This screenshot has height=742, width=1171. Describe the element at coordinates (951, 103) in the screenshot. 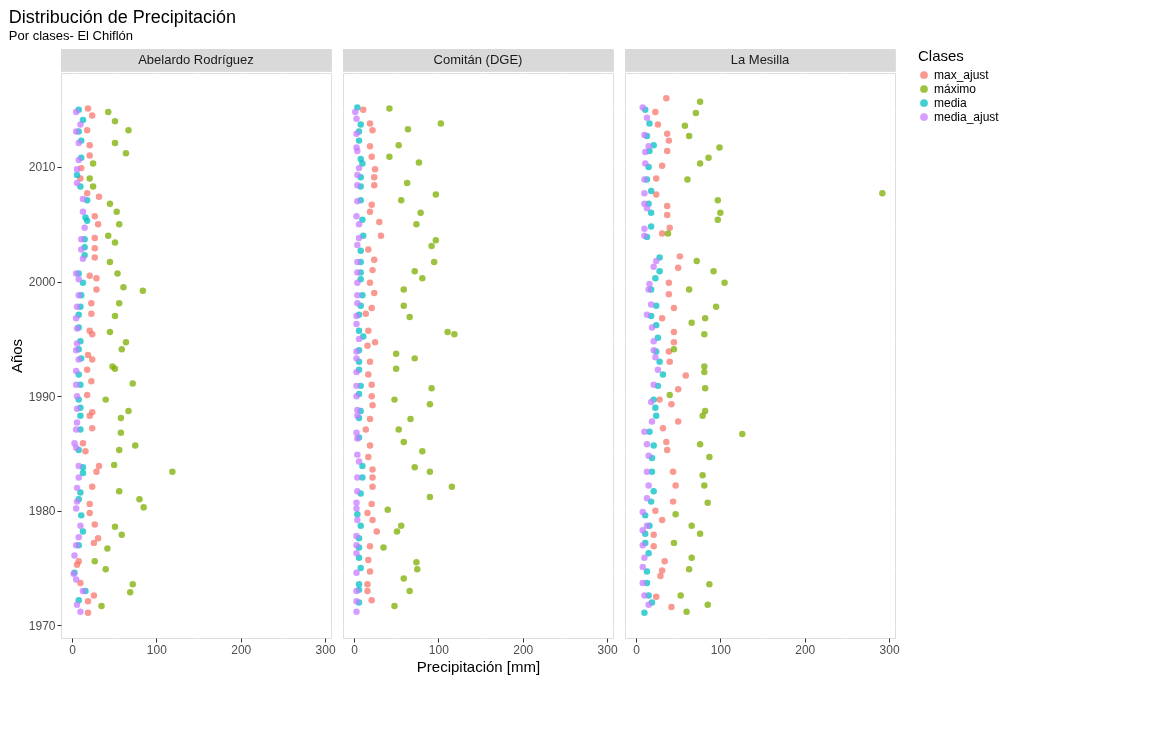

I see `legend-label: media` at that location.